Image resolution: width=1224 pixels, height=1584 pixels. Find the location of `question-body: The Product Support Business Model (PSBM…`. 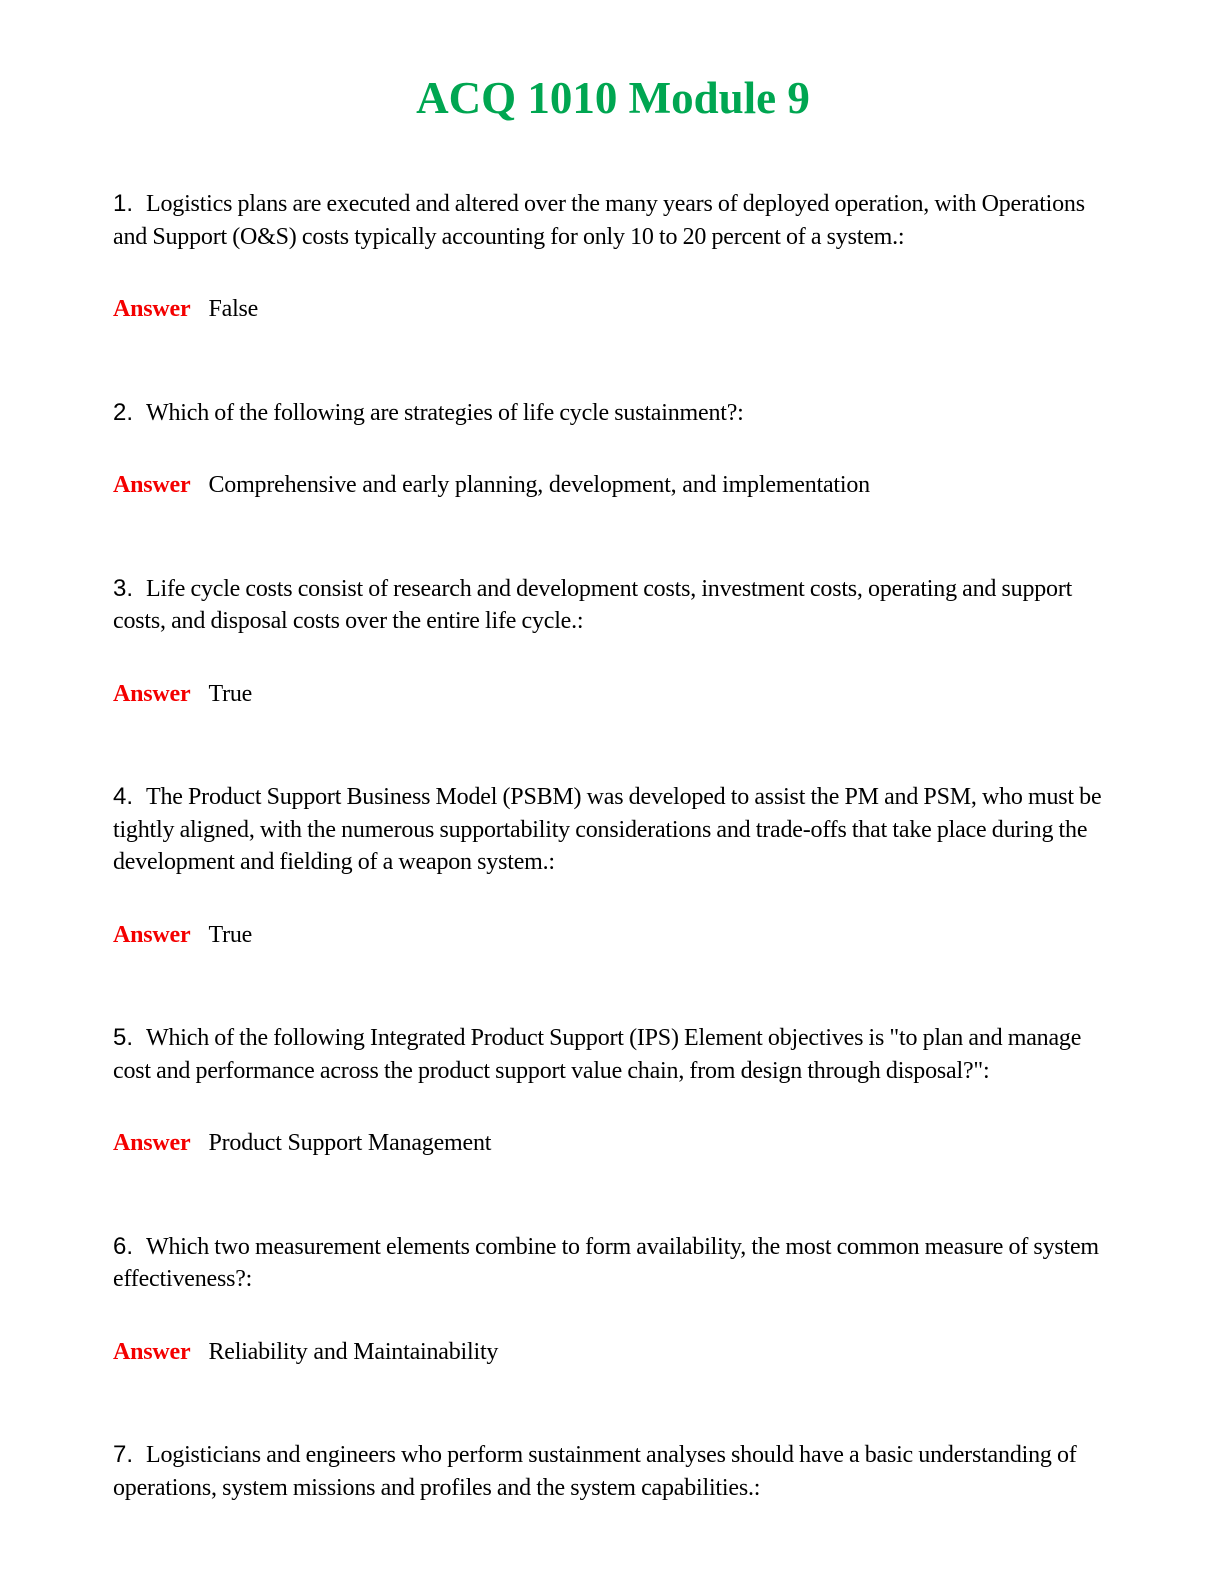

question-body: The Product Support Business Model (PSBM… is located at coordinates (607, 829).